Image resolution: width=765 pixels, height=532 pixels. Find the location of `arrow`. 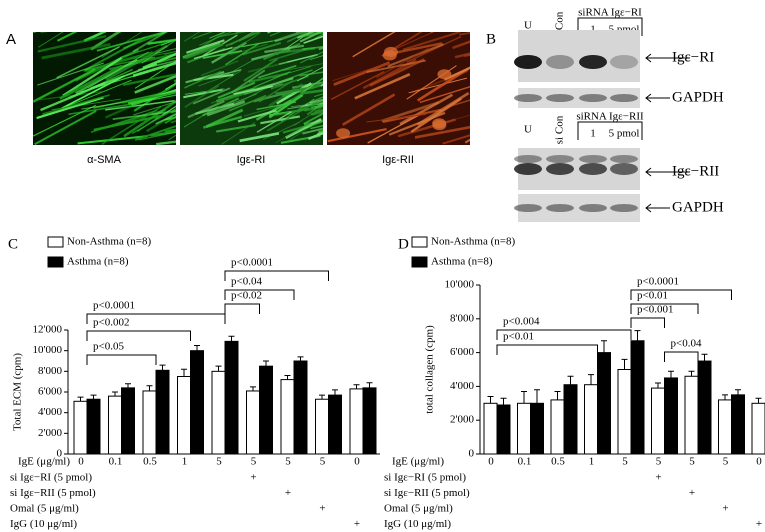

arrow is located at coordinates (667, 58).